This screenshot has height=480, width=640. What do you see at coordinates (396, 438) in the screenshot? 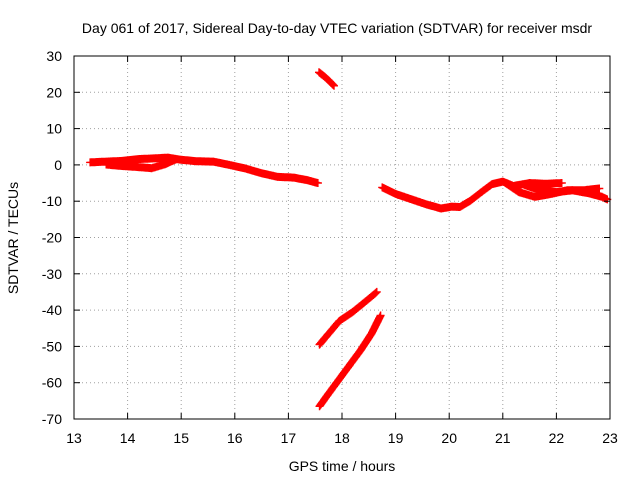
I see `x-tick-label: 19` at bounding box center [396, 438].